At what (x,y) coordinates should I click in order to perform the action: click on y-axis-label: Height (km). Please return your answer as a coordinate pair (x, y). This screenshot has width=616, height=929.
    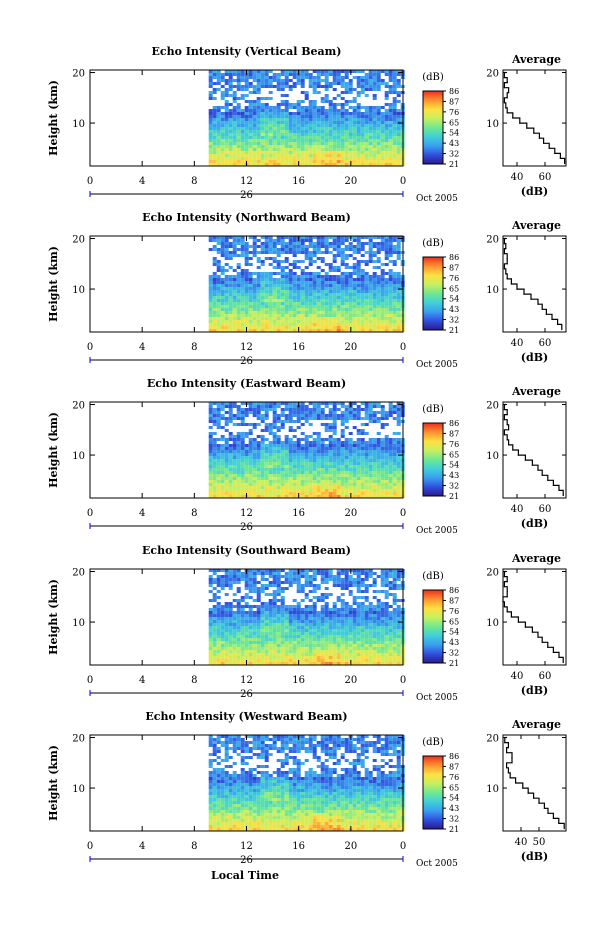
    Looking at the image, I should click on (53, 118).